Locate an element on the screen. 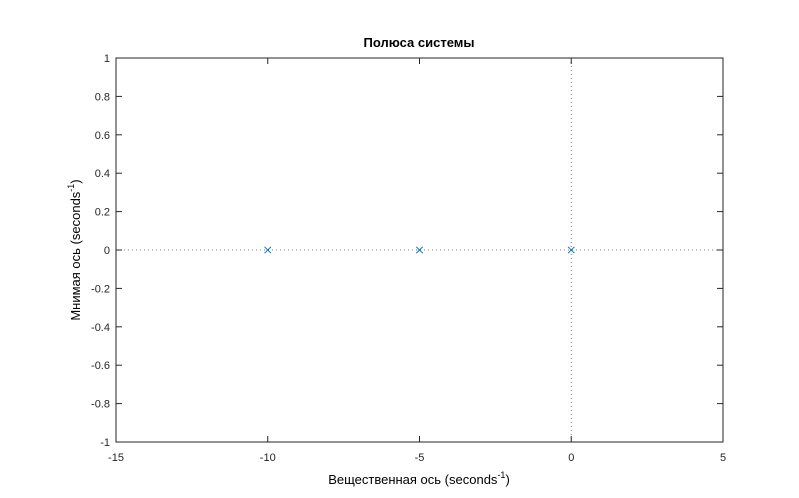 The height and width of the screenshot is (498, 799). x-tick-label: -15 is located at coordinates (116, 458).